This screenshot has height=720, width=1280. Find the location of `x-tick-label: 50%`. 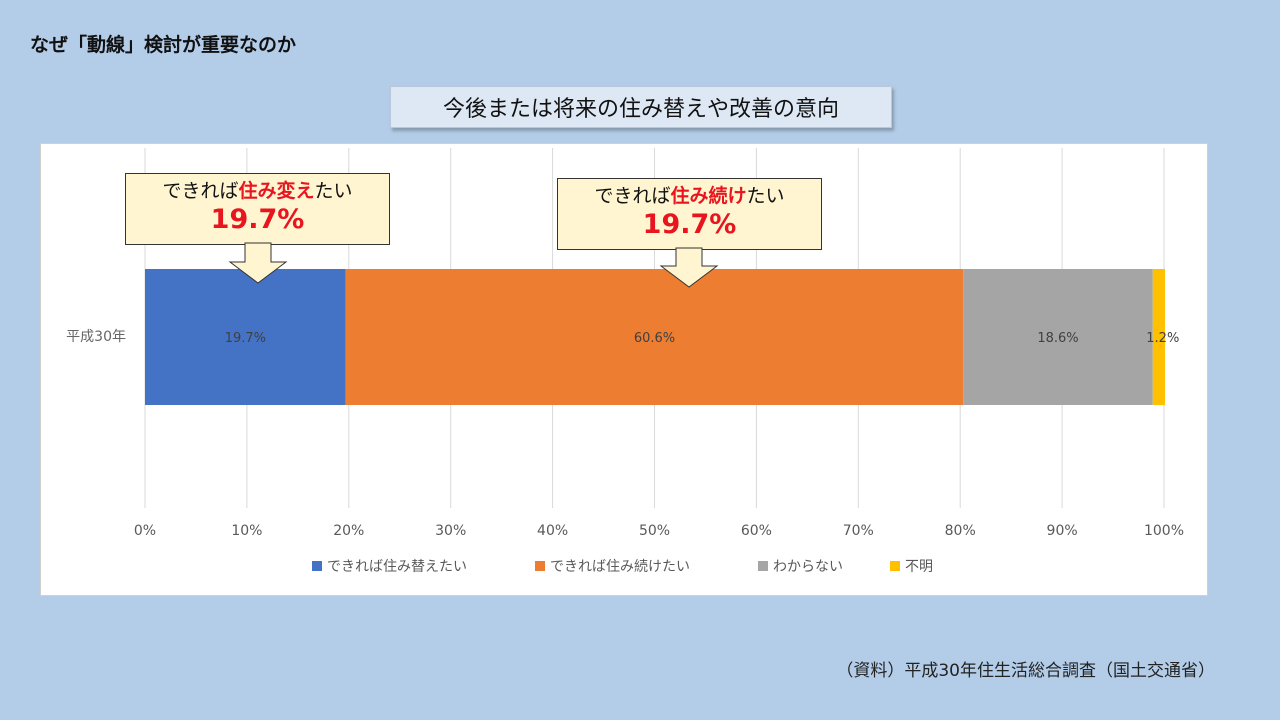

x-tick-label: 50% is located at coordinates (654, 531).